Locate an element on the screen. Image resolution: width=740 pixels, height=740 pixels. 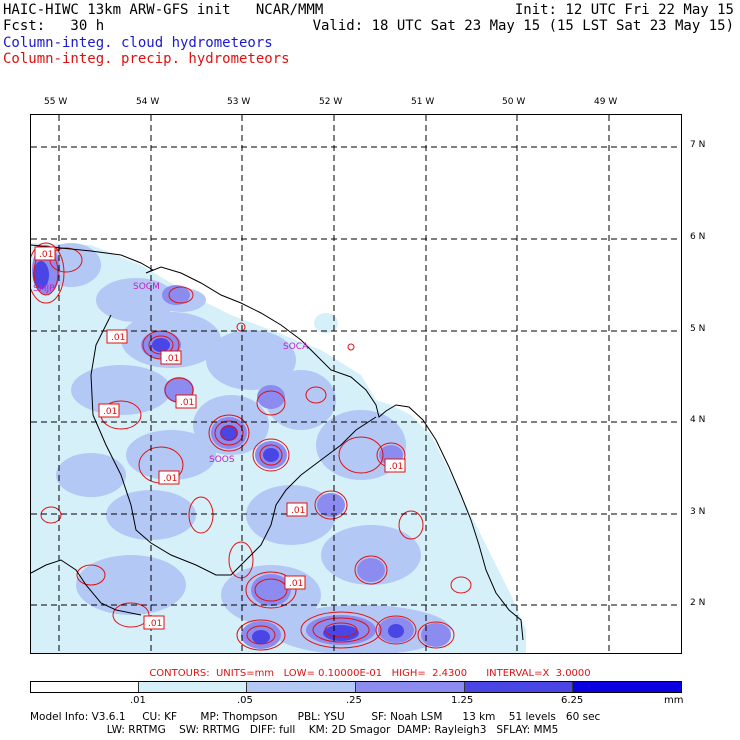
colorbar-label-4: 6.25 is located at coordinates (572, 700).